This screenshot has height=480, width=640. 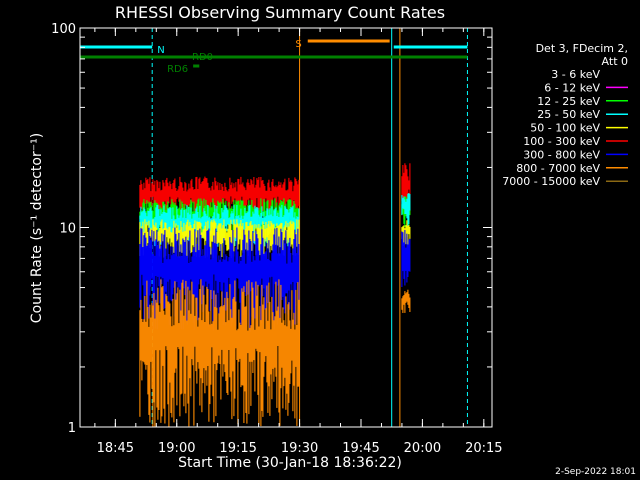 What do you see at coordinates (575, 74) in the screenshot?
I see `legend-label: 3 - 6 keV` at bounding box center [575, 74].